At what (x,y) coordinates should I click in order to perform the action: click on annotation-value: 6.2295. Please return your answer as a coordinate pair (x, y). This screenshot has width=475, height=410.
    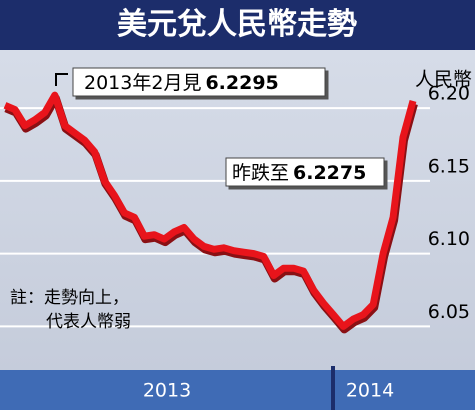
    Looking at the image, I should click on (241, 83).